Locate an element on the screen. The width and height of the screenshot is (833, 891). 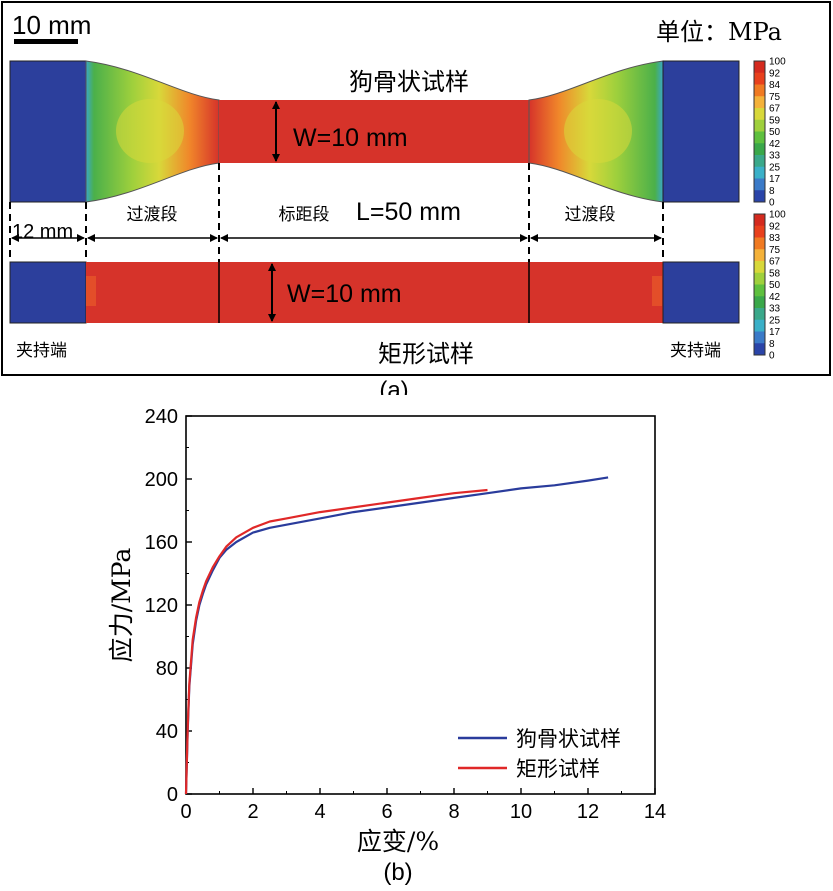
panel-a-caption: (a) is located at coordinates (393, 386).